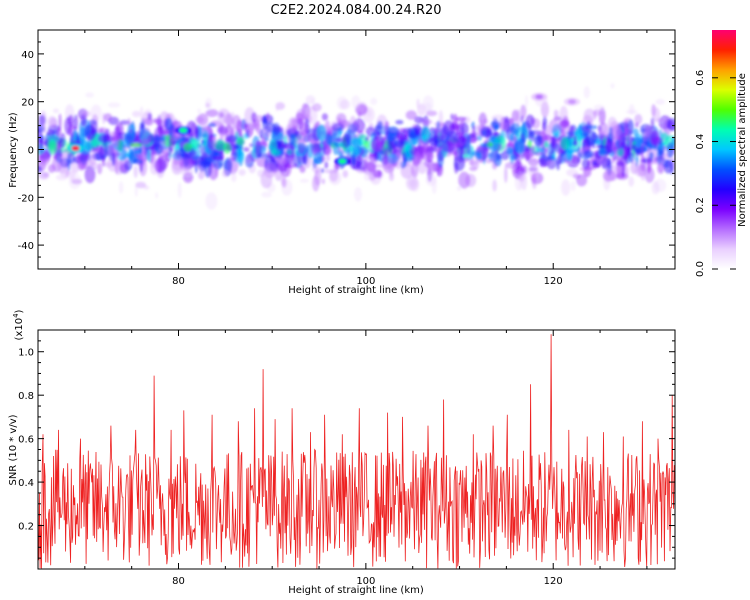 This screenshot has height=600, width=750. Describe the element at coordinates (18, 324) in the screenshot. I see `svg-text: (x104)` at that location.